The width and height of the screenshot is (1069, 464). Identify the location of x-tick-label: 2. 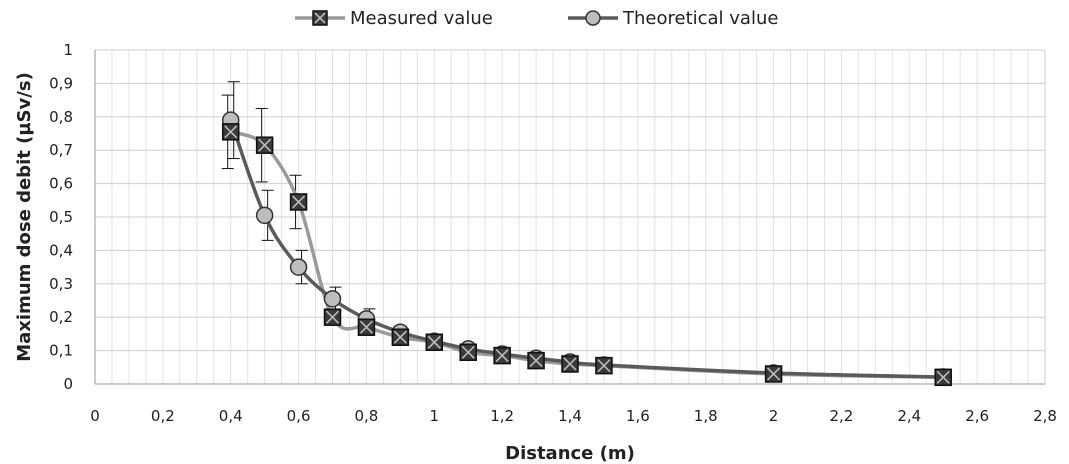
(774, 416).